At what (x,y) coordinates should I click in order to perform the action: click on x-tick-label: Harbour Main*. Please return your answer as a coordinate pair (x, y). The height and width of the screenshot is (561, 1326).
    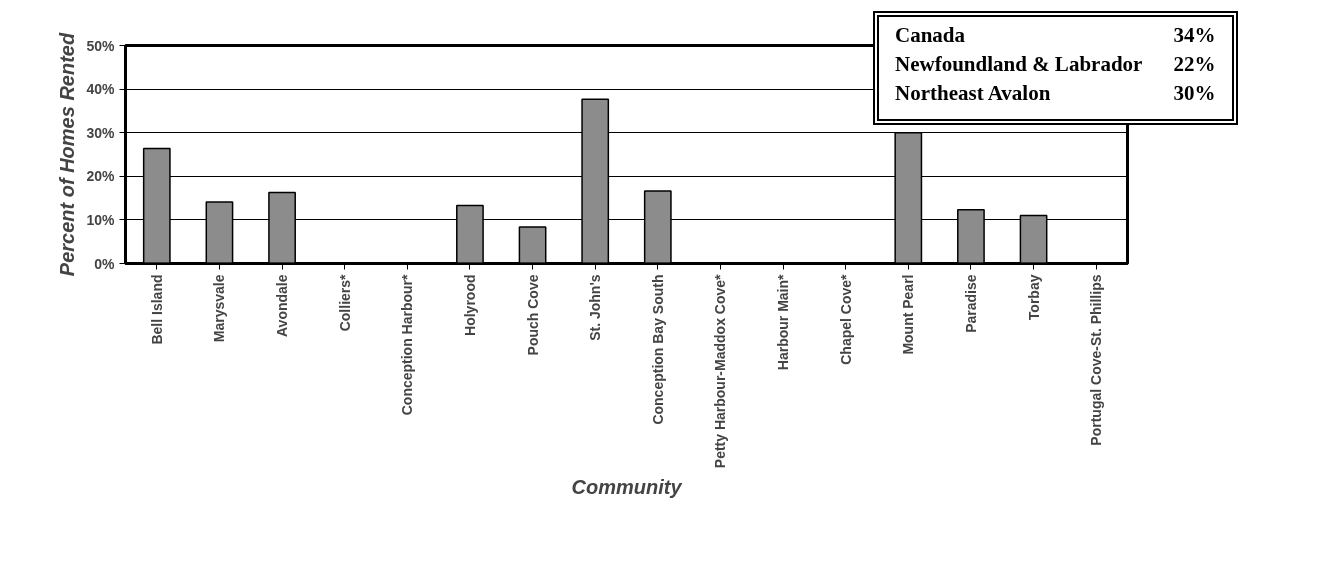
    Looking at the image, I should click on (783, 322).